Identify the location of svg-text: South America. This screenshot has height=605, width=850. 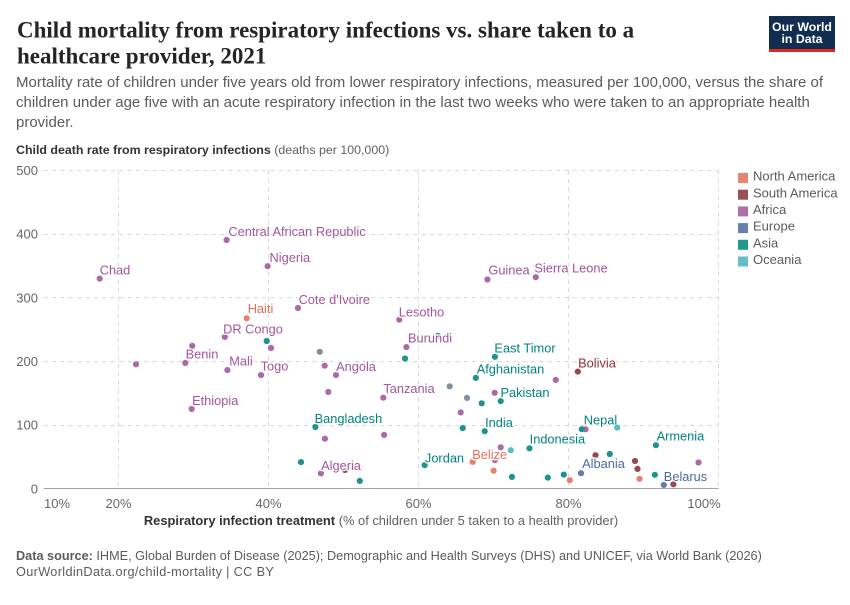
(795, 192).